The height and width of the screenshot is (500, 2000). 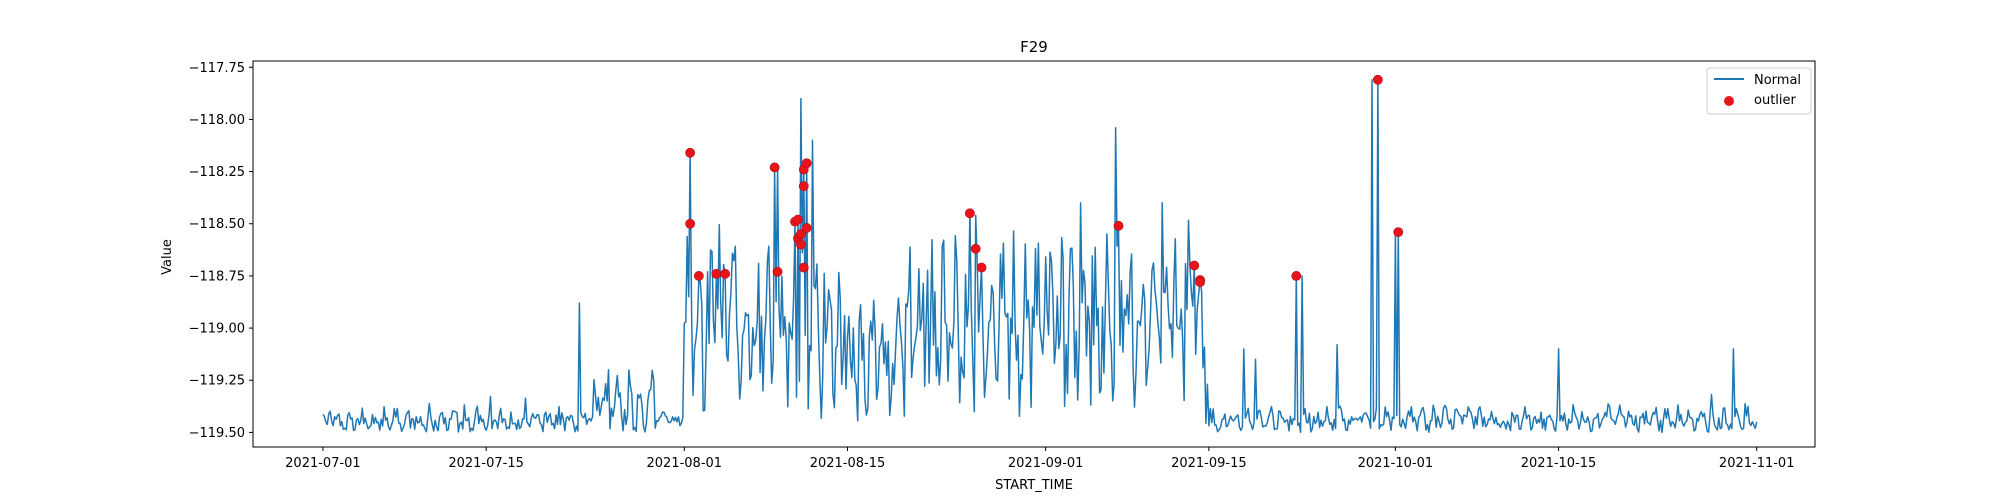 I want to click on y-tick-label: −118.75, so click(x=217, y=276).